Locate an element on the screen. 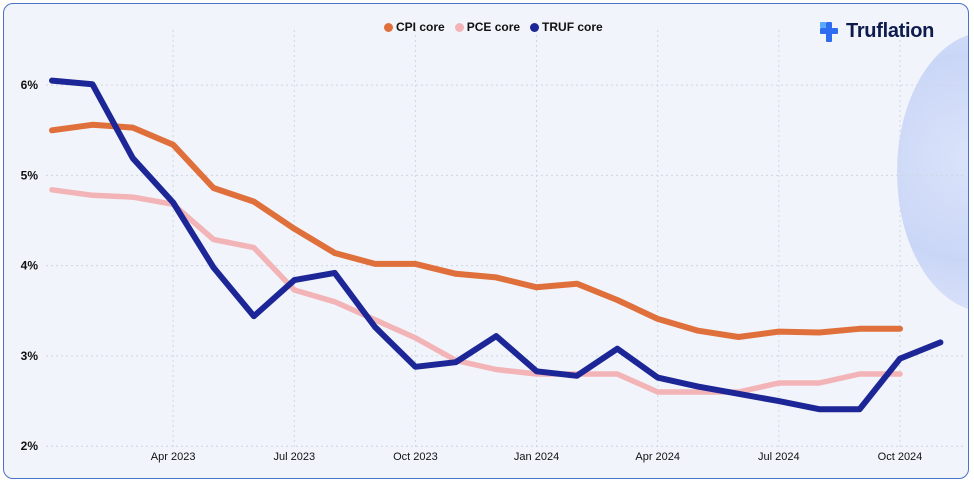 This screenshot has height=484, width=974. legend-item-cpi: CPI core is located at coordinates (414, 27).